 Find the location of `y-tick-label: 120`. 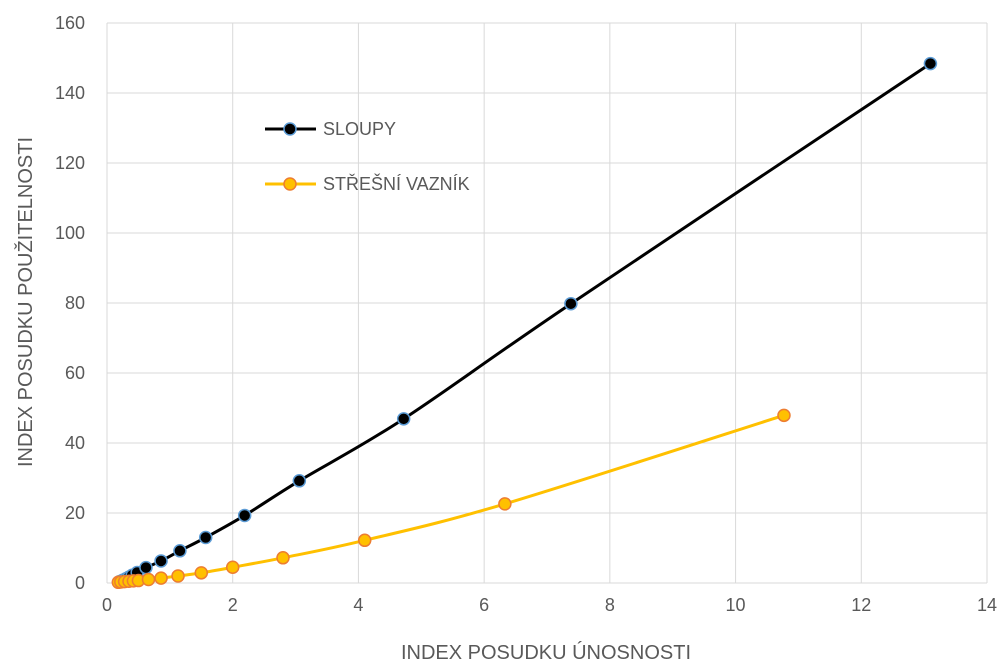

y-tick-label: 120 is located at coordinates (70, 163).